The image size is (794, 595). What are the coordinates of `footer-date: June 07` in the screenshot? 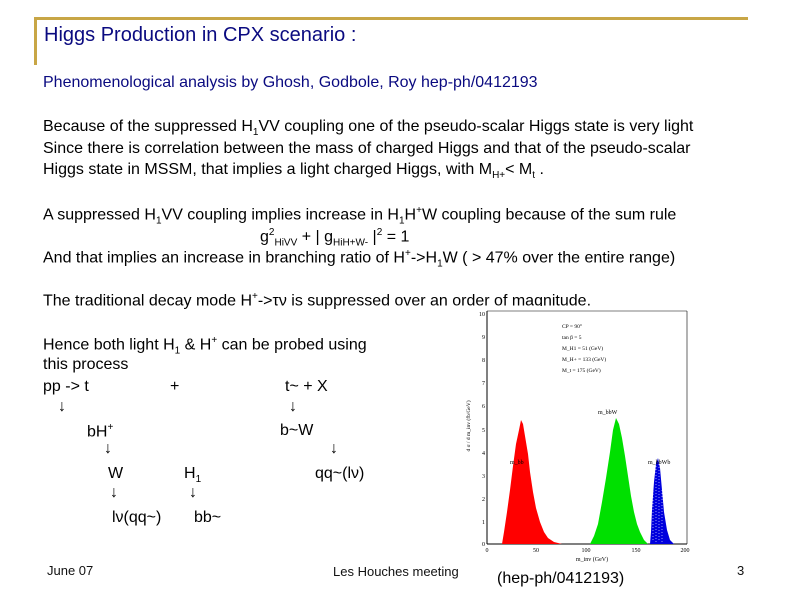 It's located at (70, 570).